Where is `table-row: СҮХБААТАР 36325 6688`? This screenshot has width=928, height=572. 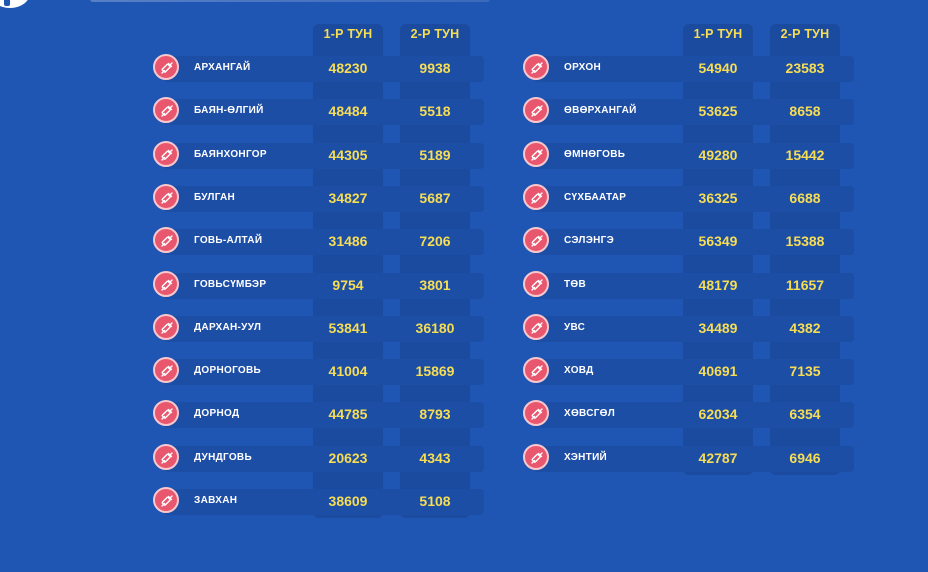
table-row: СҮХБААТАР 36325 6688 is located at coordinates (690, 199).